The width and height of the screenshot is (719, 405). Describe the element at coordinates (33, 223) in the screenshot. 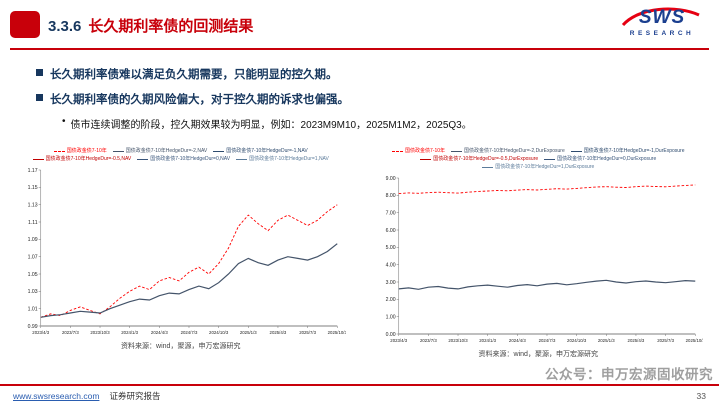

I see `svg-text: 1.11` at that location.